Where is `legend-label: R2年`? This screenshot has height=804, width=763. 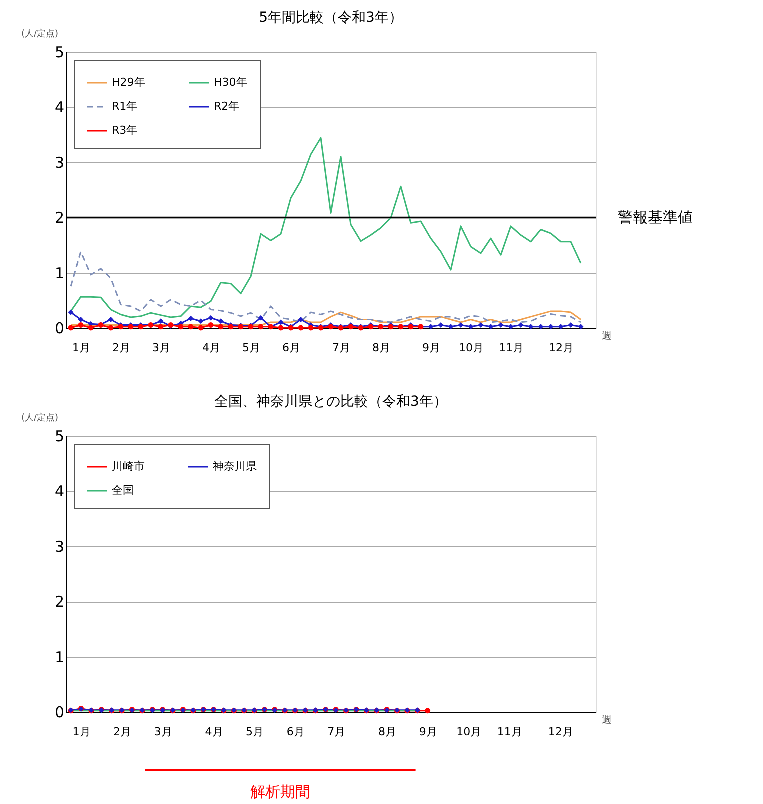
legend-label: R2年 is located at coordinates (227, 106).